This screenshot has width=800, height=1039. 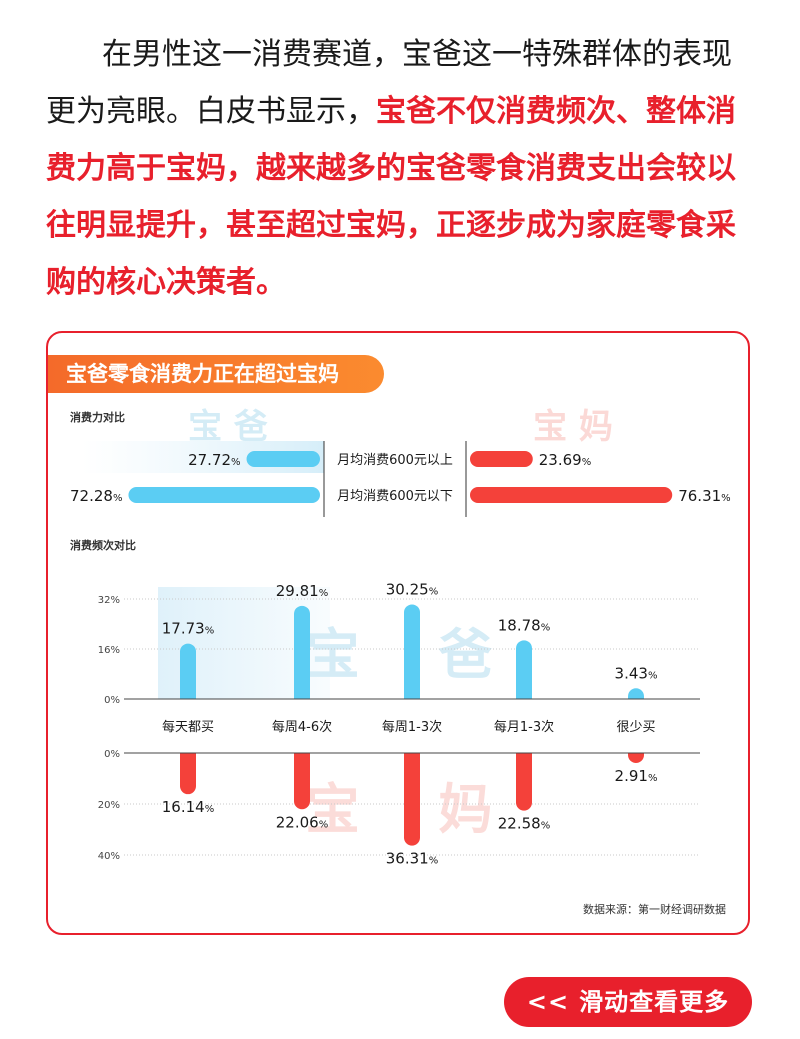 I want to click on tick-label-top: 0%, so click(x=112, y=700).